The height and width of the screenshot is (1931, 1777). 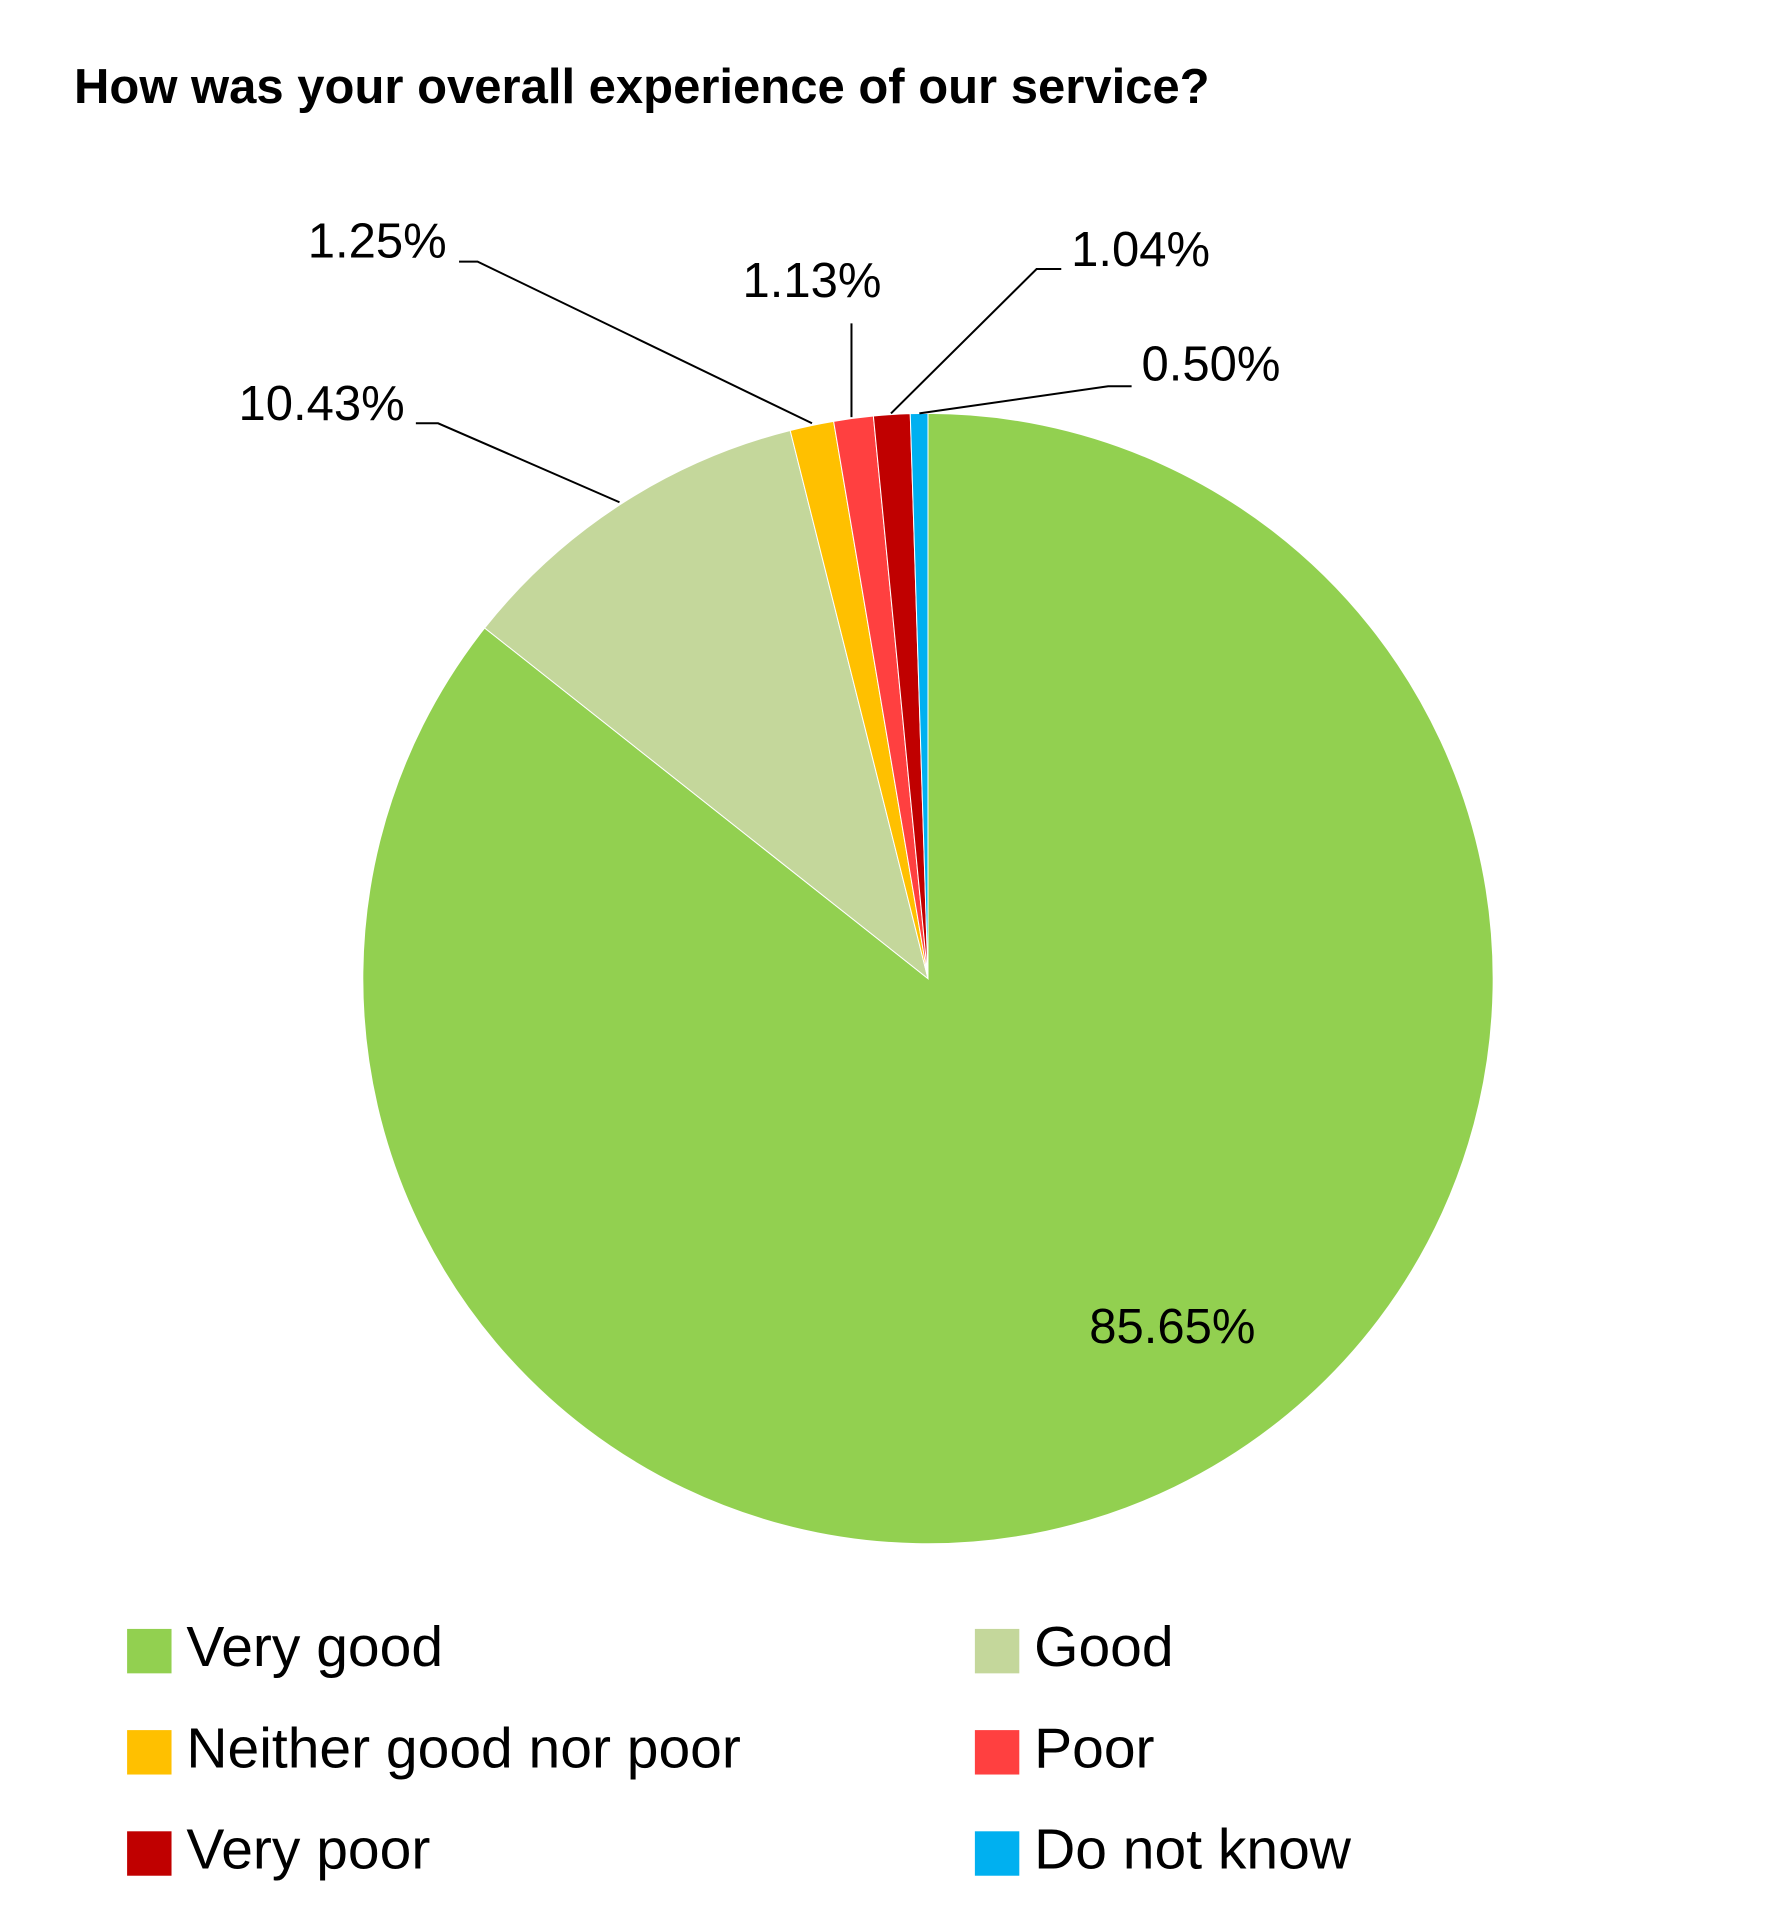 I want to click on data-label: 85.65%, so click(x=1172, y=1327).